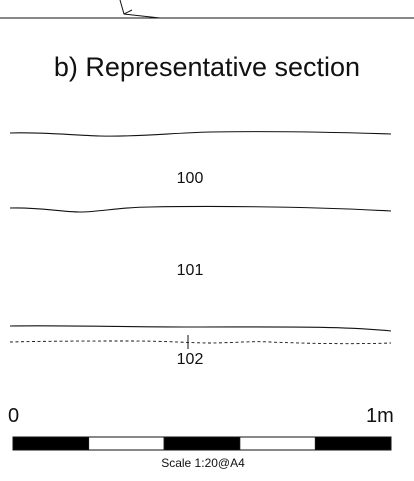 This screenshot has height=481, width=414. Describe the element at coordinates (190, 359) in the screenshot. I see `layer-label-102: 102` at that location.